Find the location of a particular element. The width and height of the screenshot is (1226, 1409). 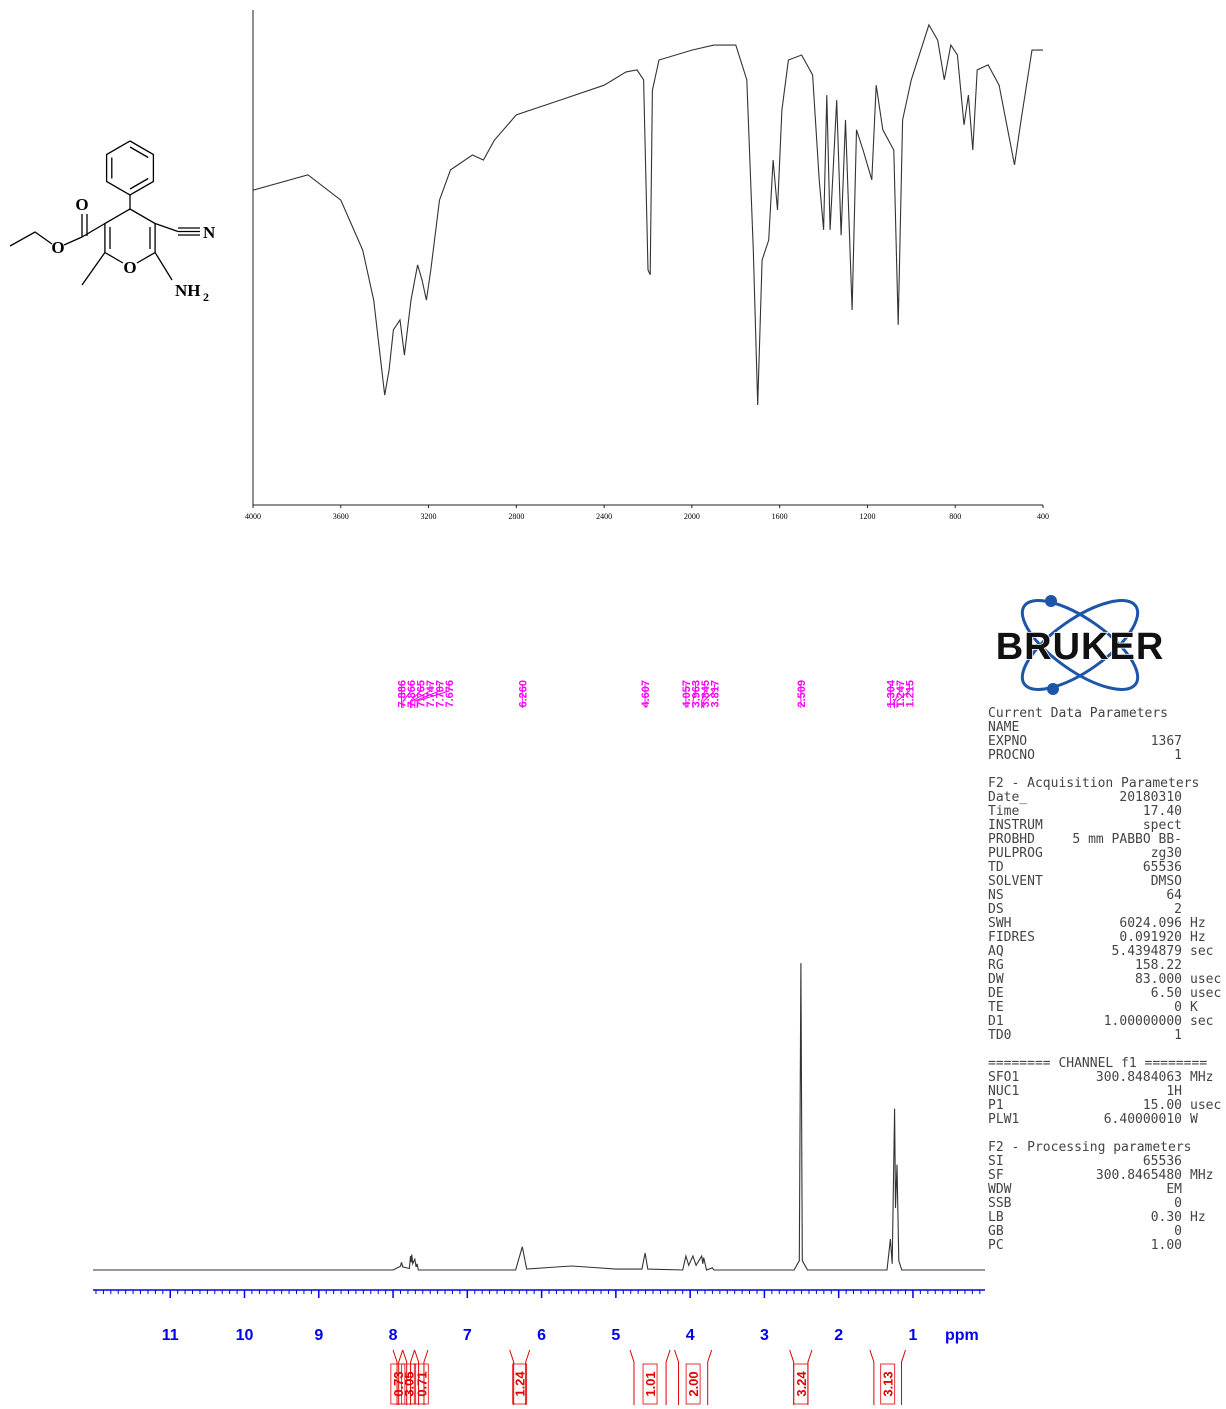

x-axis-label: ppm is located at coordinates (962, 1335).